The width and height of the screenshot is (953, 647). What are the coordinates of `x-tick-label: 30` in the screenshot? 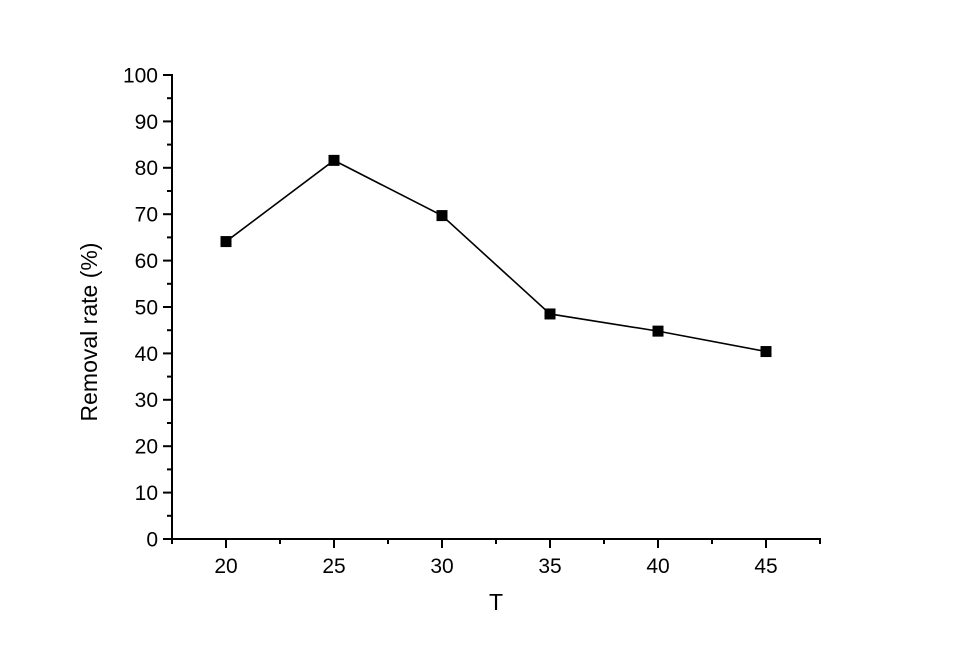 It's located at (441, 566).